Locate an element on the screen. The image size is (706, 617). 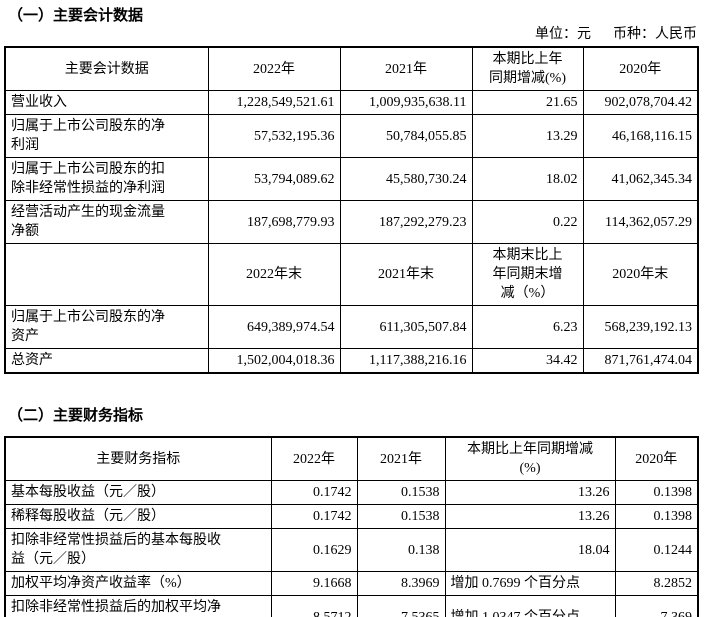
header-cell-change-end: 本期末比上 年同期末增 减（%） is located at coordinates (527, 274).